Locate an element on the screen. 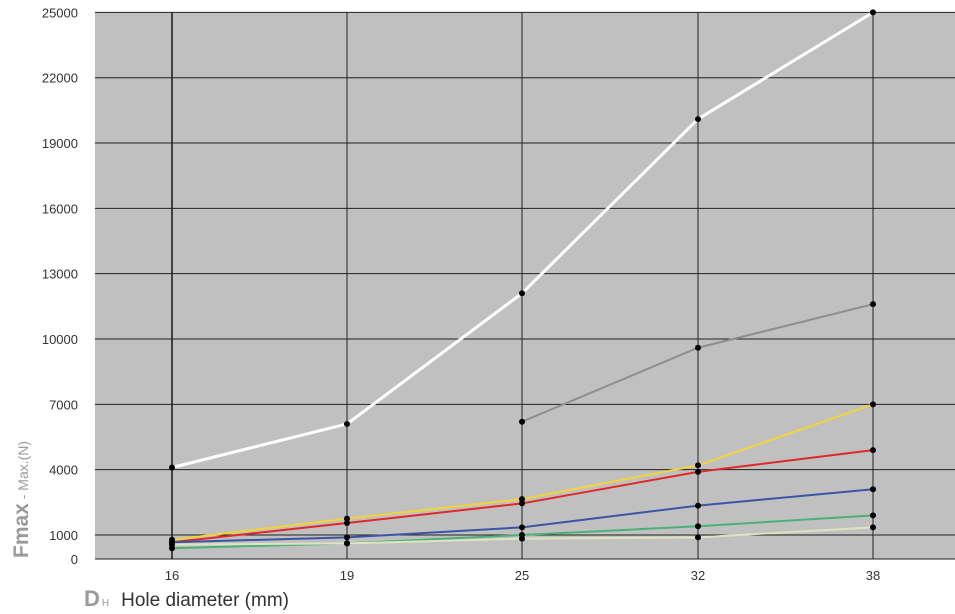 This screenshot has height=614, width=955. y-axis-label: Fmax - Max.(N) is located at coordinates (21, 499).